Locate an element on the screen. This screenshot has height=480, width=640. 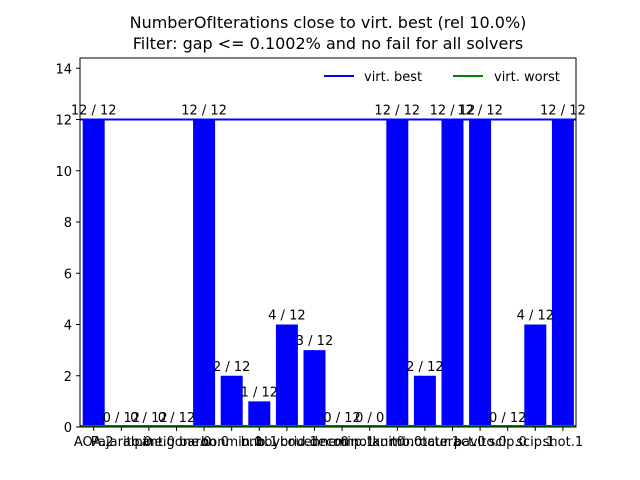
bar-value-label-14: 12 / 12 is located at coordinates (480, 111).